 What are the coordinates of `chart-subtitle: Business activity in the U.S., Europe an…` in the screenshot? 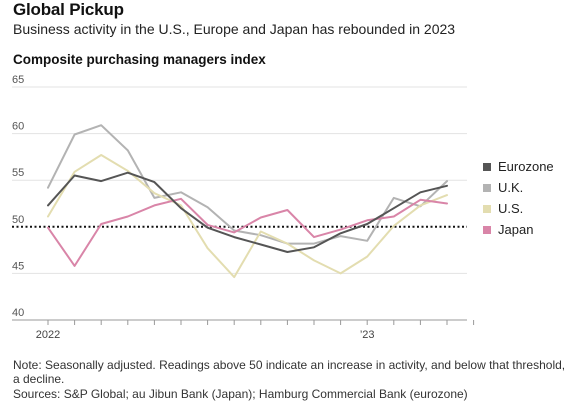 It's located at (234, 29).